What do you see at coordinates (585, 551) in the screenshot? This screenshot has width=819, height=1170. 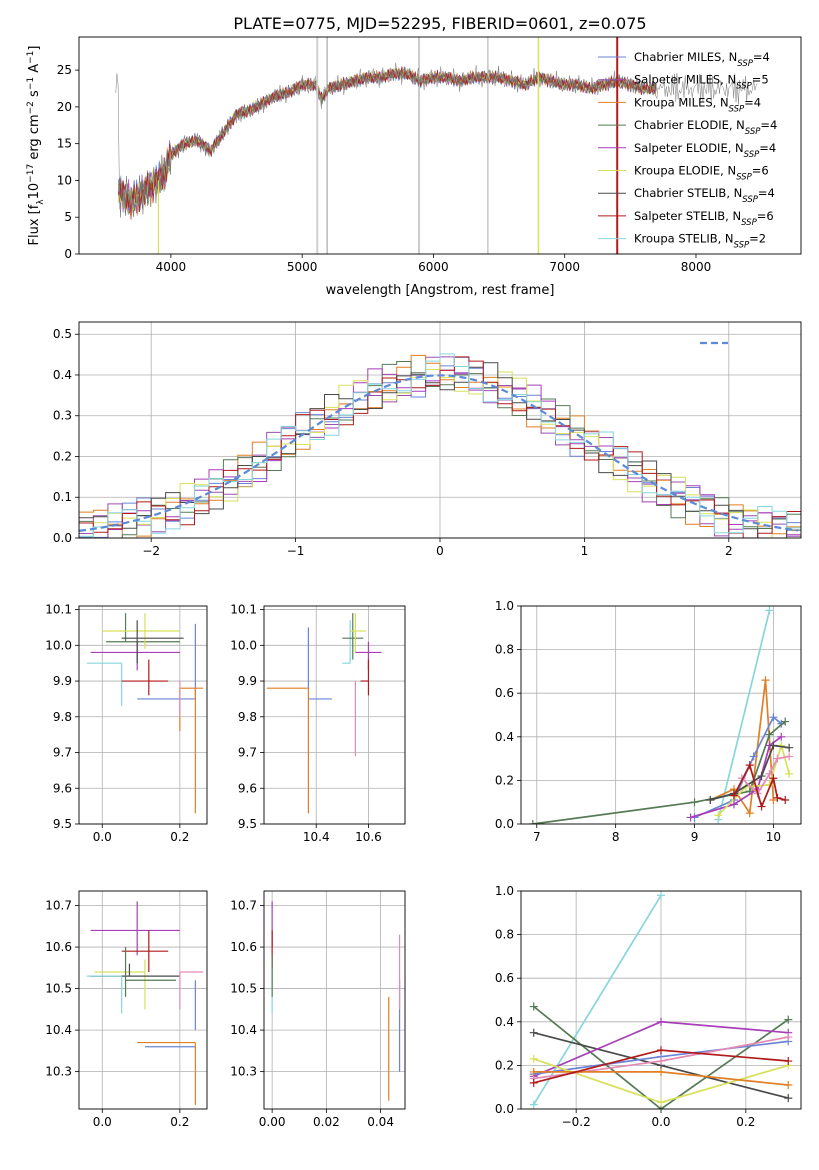 I see `x-tick-label: 1` at bounding box center [585, 551].